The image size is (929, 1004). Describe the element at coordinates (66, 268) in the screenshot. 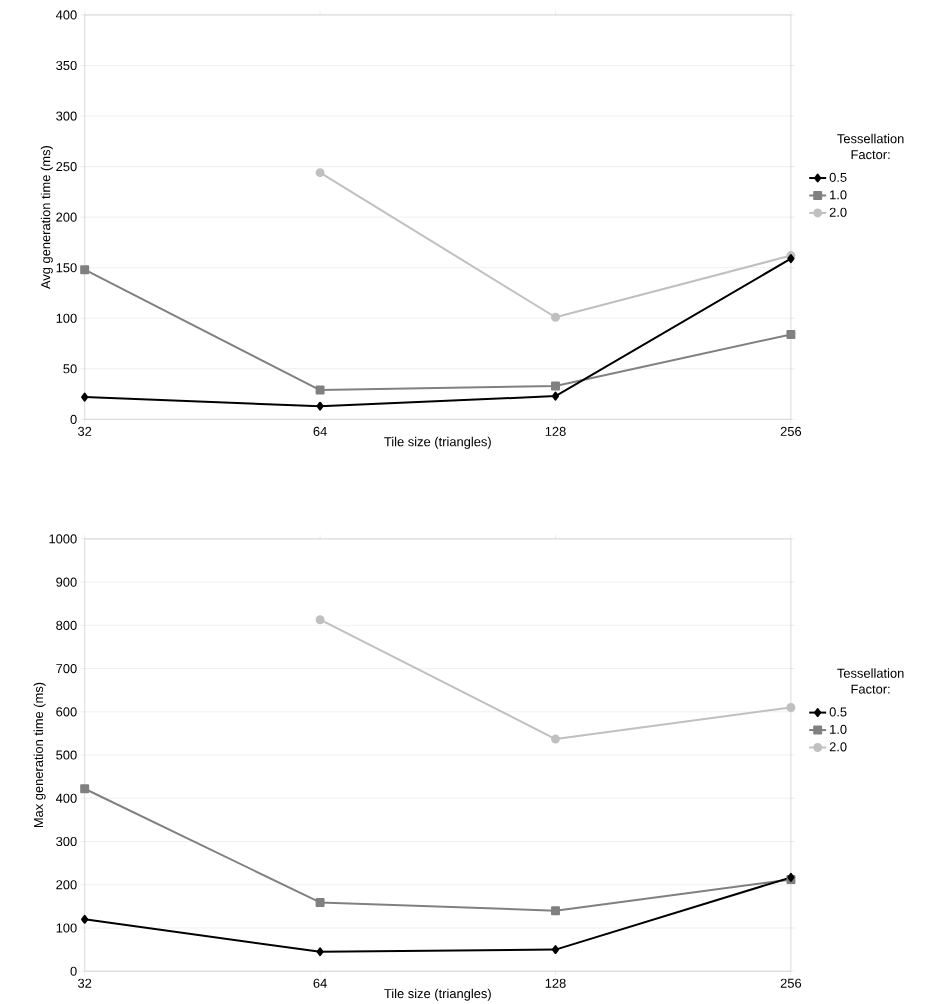

I see `y-tick-label: 150` at that location.